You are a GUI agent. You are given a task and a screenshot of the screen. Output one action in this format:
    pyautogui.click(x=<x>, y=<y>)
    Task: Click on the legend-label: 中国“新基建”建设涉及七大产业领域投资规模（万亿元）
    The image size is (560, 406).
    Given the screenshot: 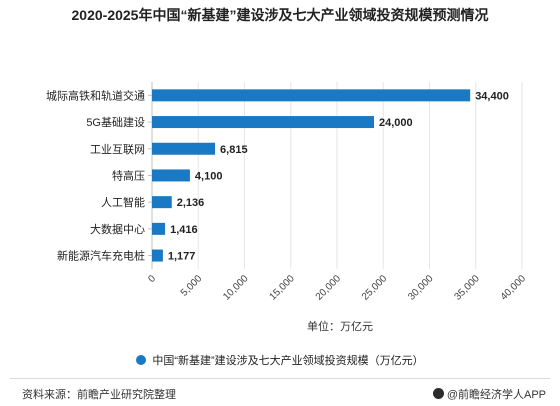 What is the action you would take?
    pyautogui.click(x=288, y=361)
    